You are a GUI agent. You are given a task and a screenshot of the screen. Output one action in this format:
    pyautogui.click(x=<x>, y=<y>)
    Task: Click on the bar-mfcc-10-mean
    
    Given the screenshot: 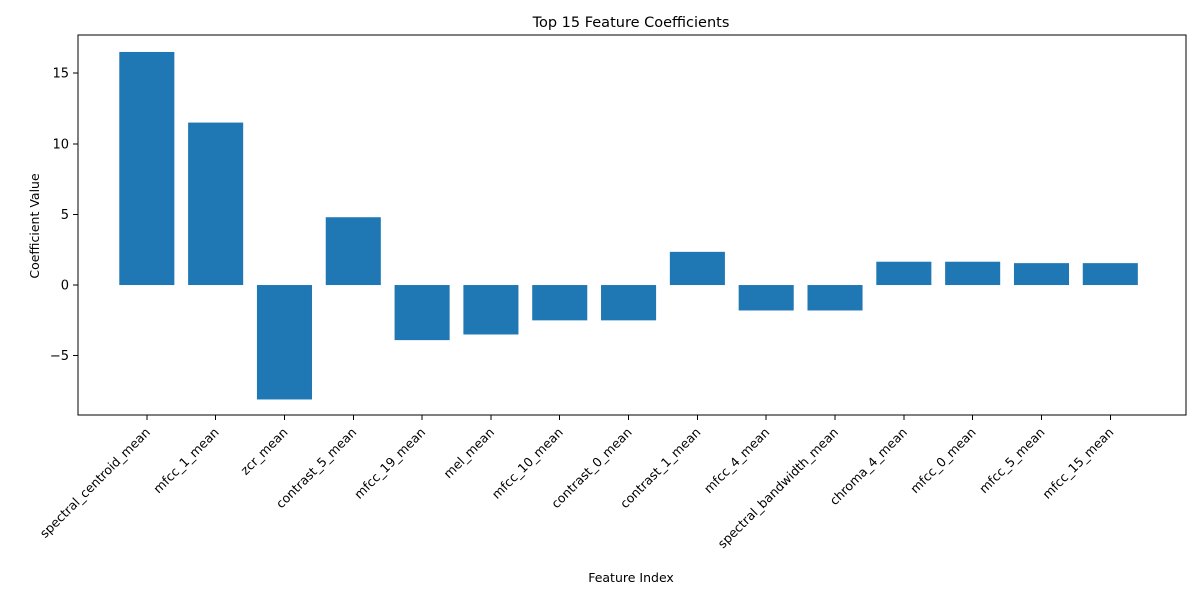 What is the action you would take?
    pyautogui.click(x=560, y=303)
    